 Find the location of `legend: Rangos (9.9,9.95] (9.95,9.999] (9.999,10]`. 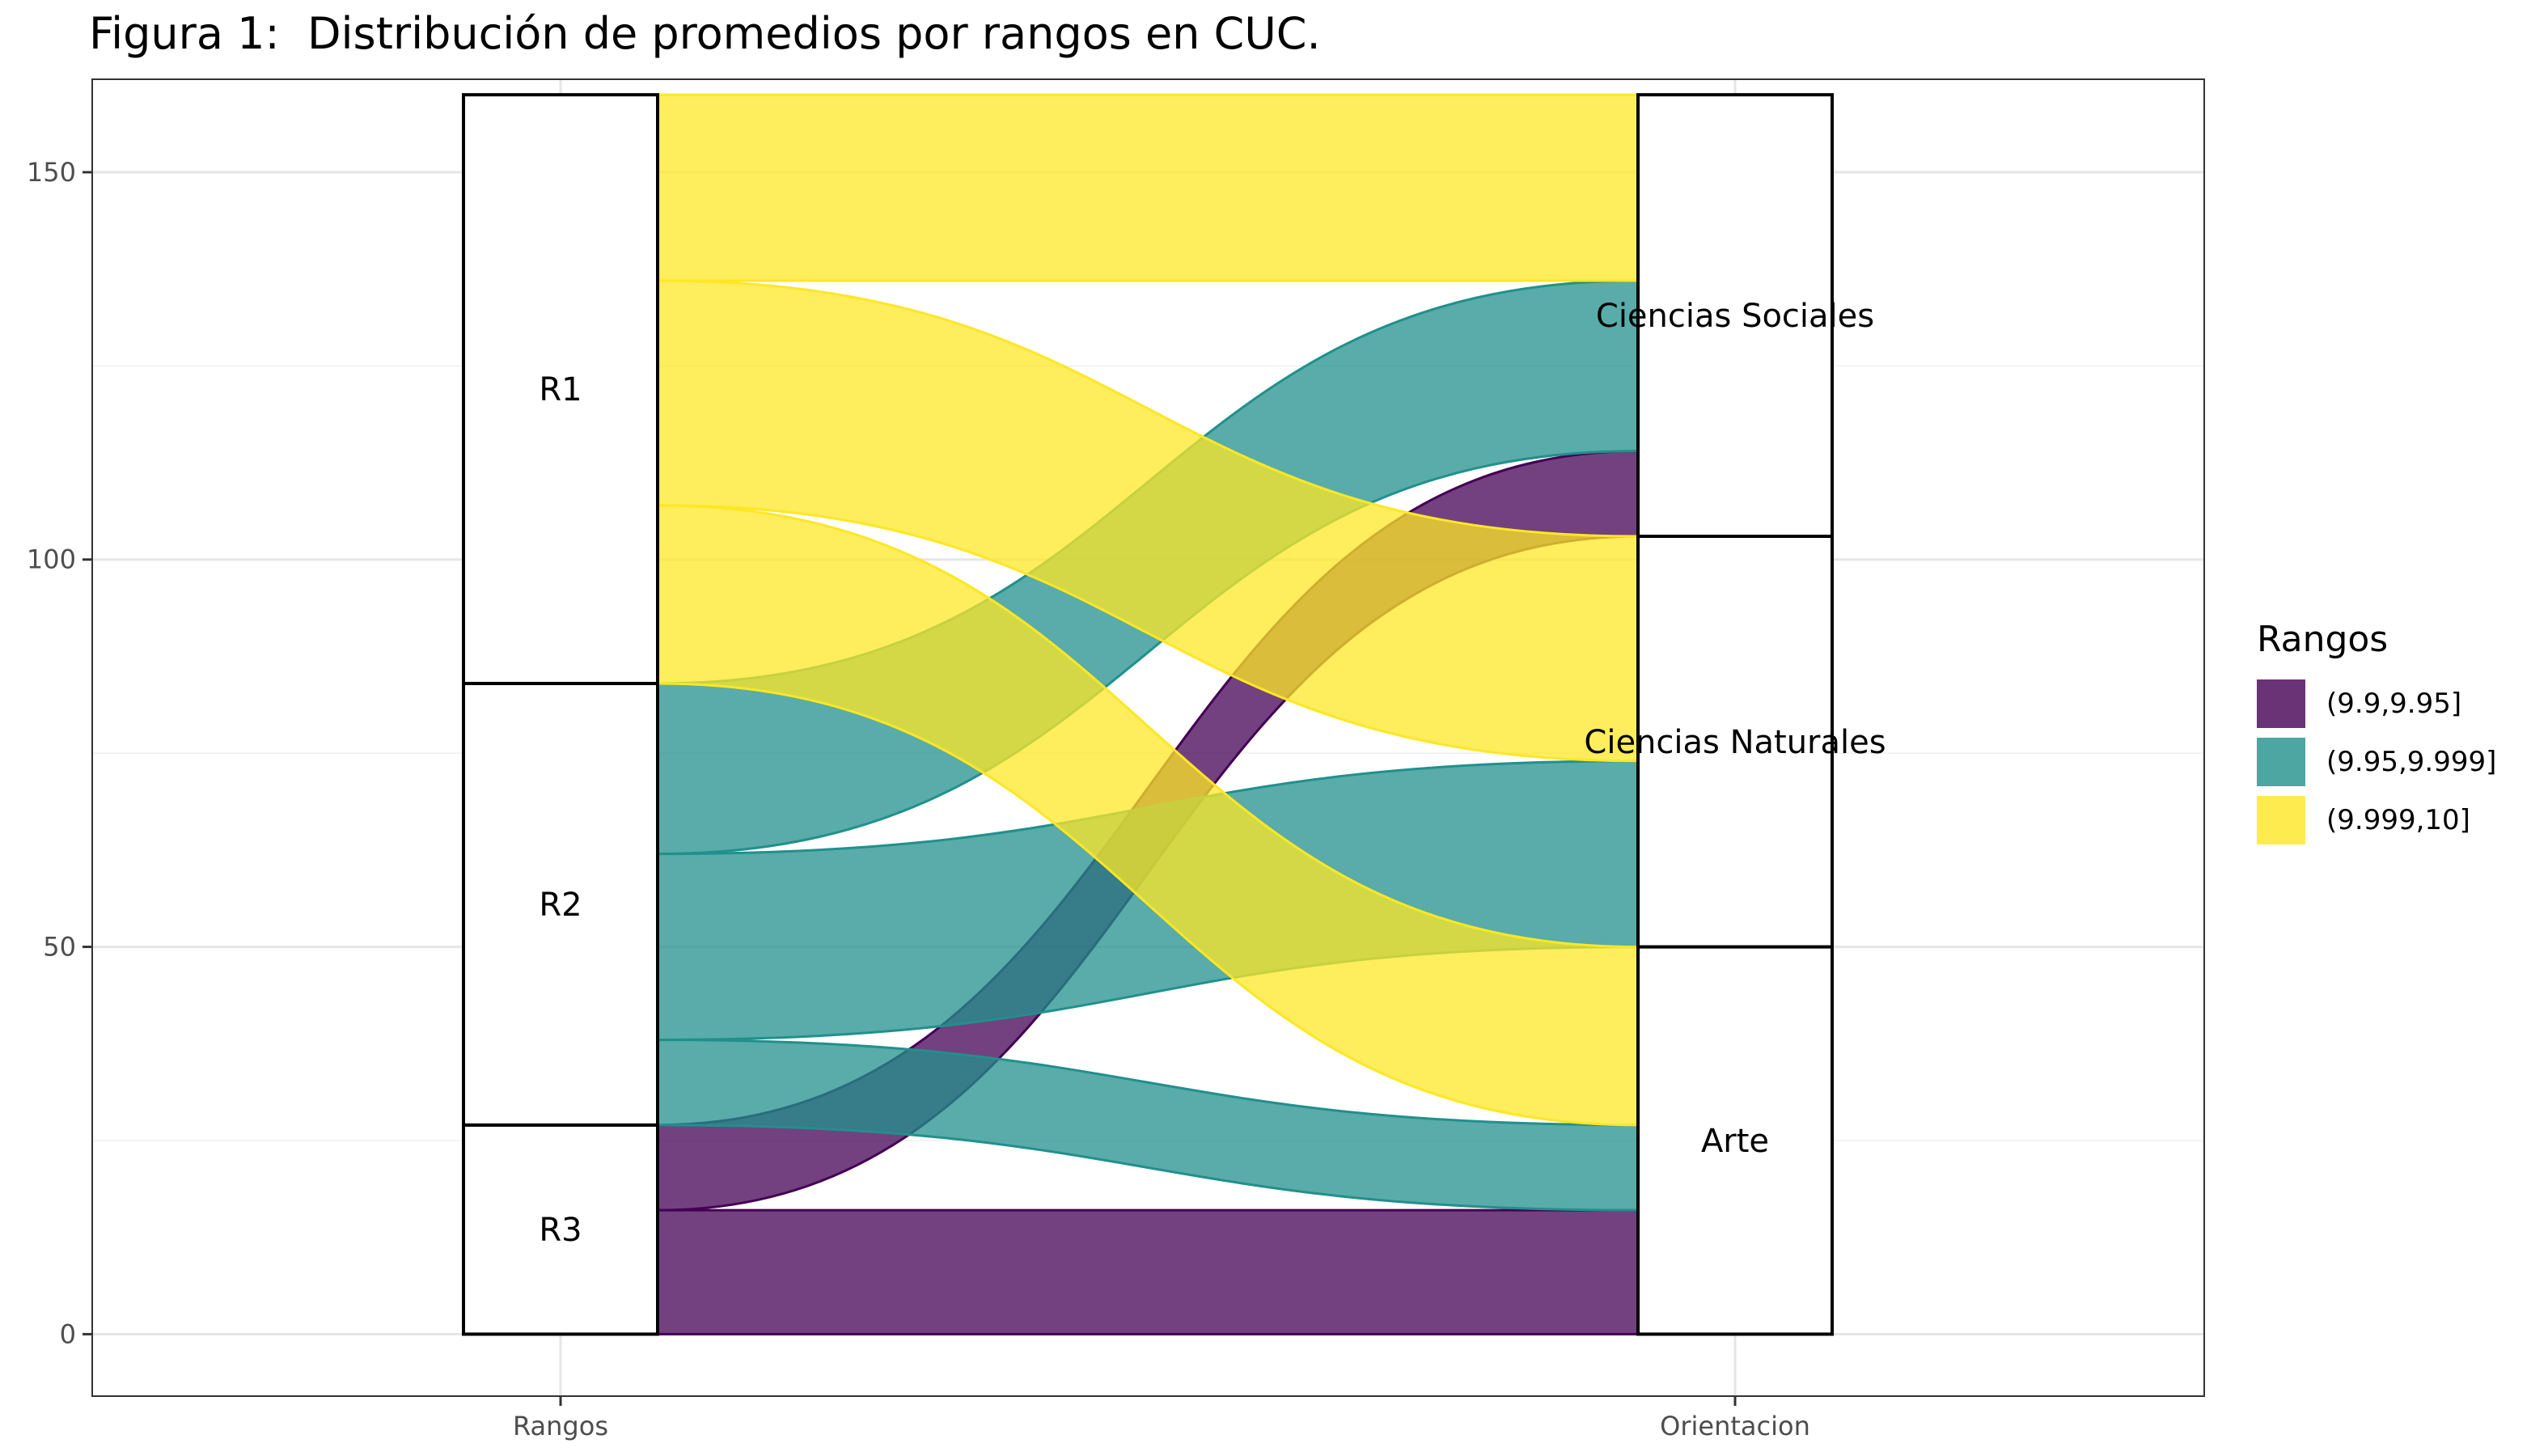

legend: Rangos (9.9,9.95] (9.95,9.999] (9.999,10] is located at coordinates (2376, 734).